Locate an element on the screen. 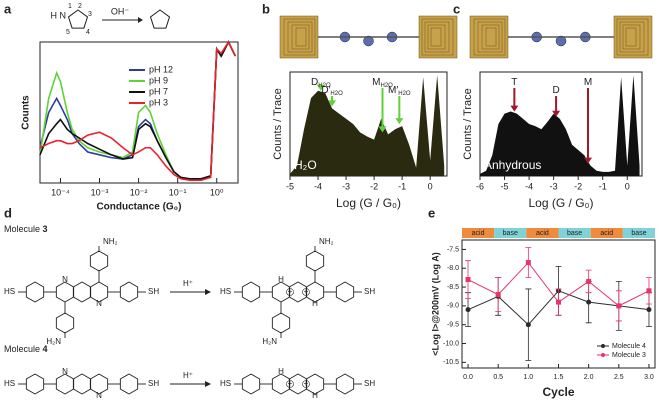 Image resolution: width=661 pixels, height=413 pixels. legend-label: Molecule 4 is located at coordinates (629, 346).